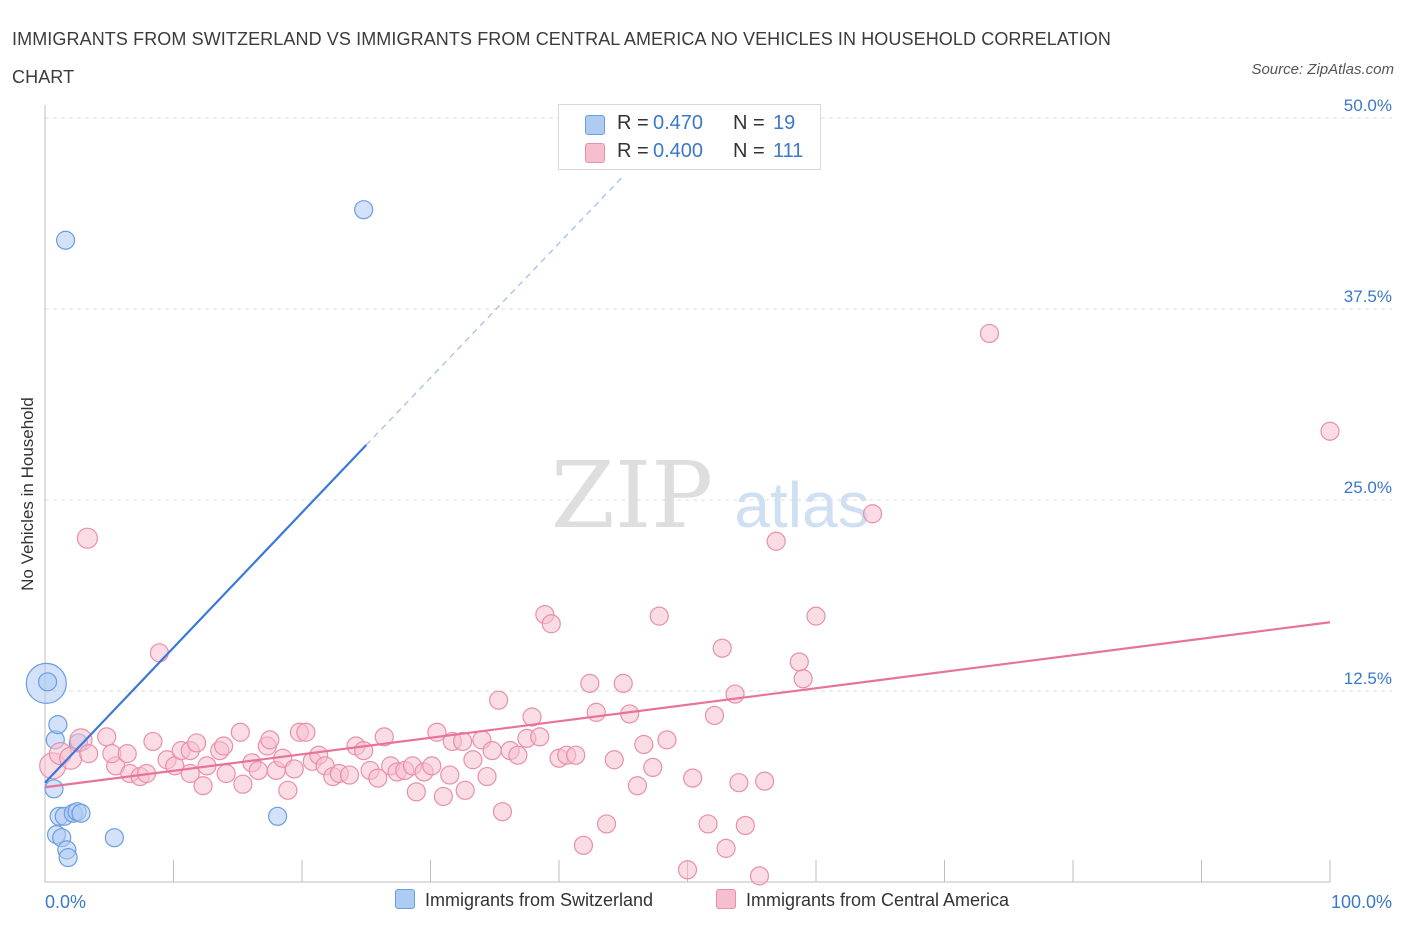 The height and width of the screenshot is (930, 1406). What do you see at coordinates (678, 123) in the screenshot?
I see `legend-r-value: 0.470` at bounding box center [678, 123].